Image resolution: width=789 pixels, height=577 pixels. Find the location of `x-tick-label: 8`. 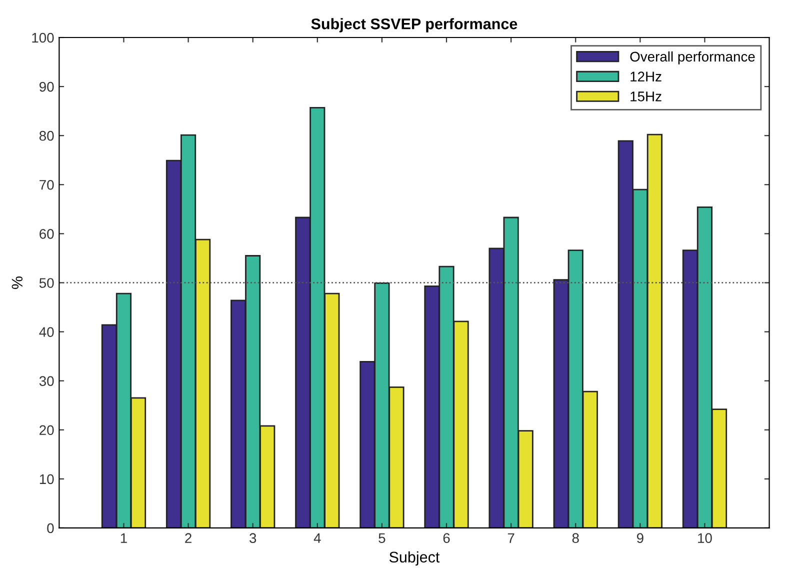

x-tick-label: 8 is located at coordinates (575, 538).